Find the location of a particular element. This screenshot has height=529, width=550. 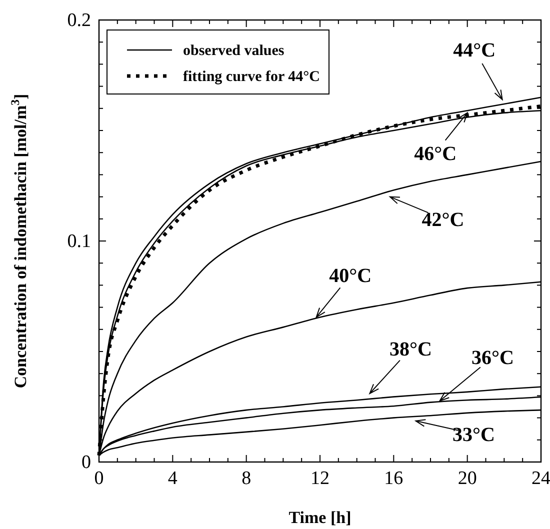

x-axis-title: Time [h] is located at coordinates (320, 517).